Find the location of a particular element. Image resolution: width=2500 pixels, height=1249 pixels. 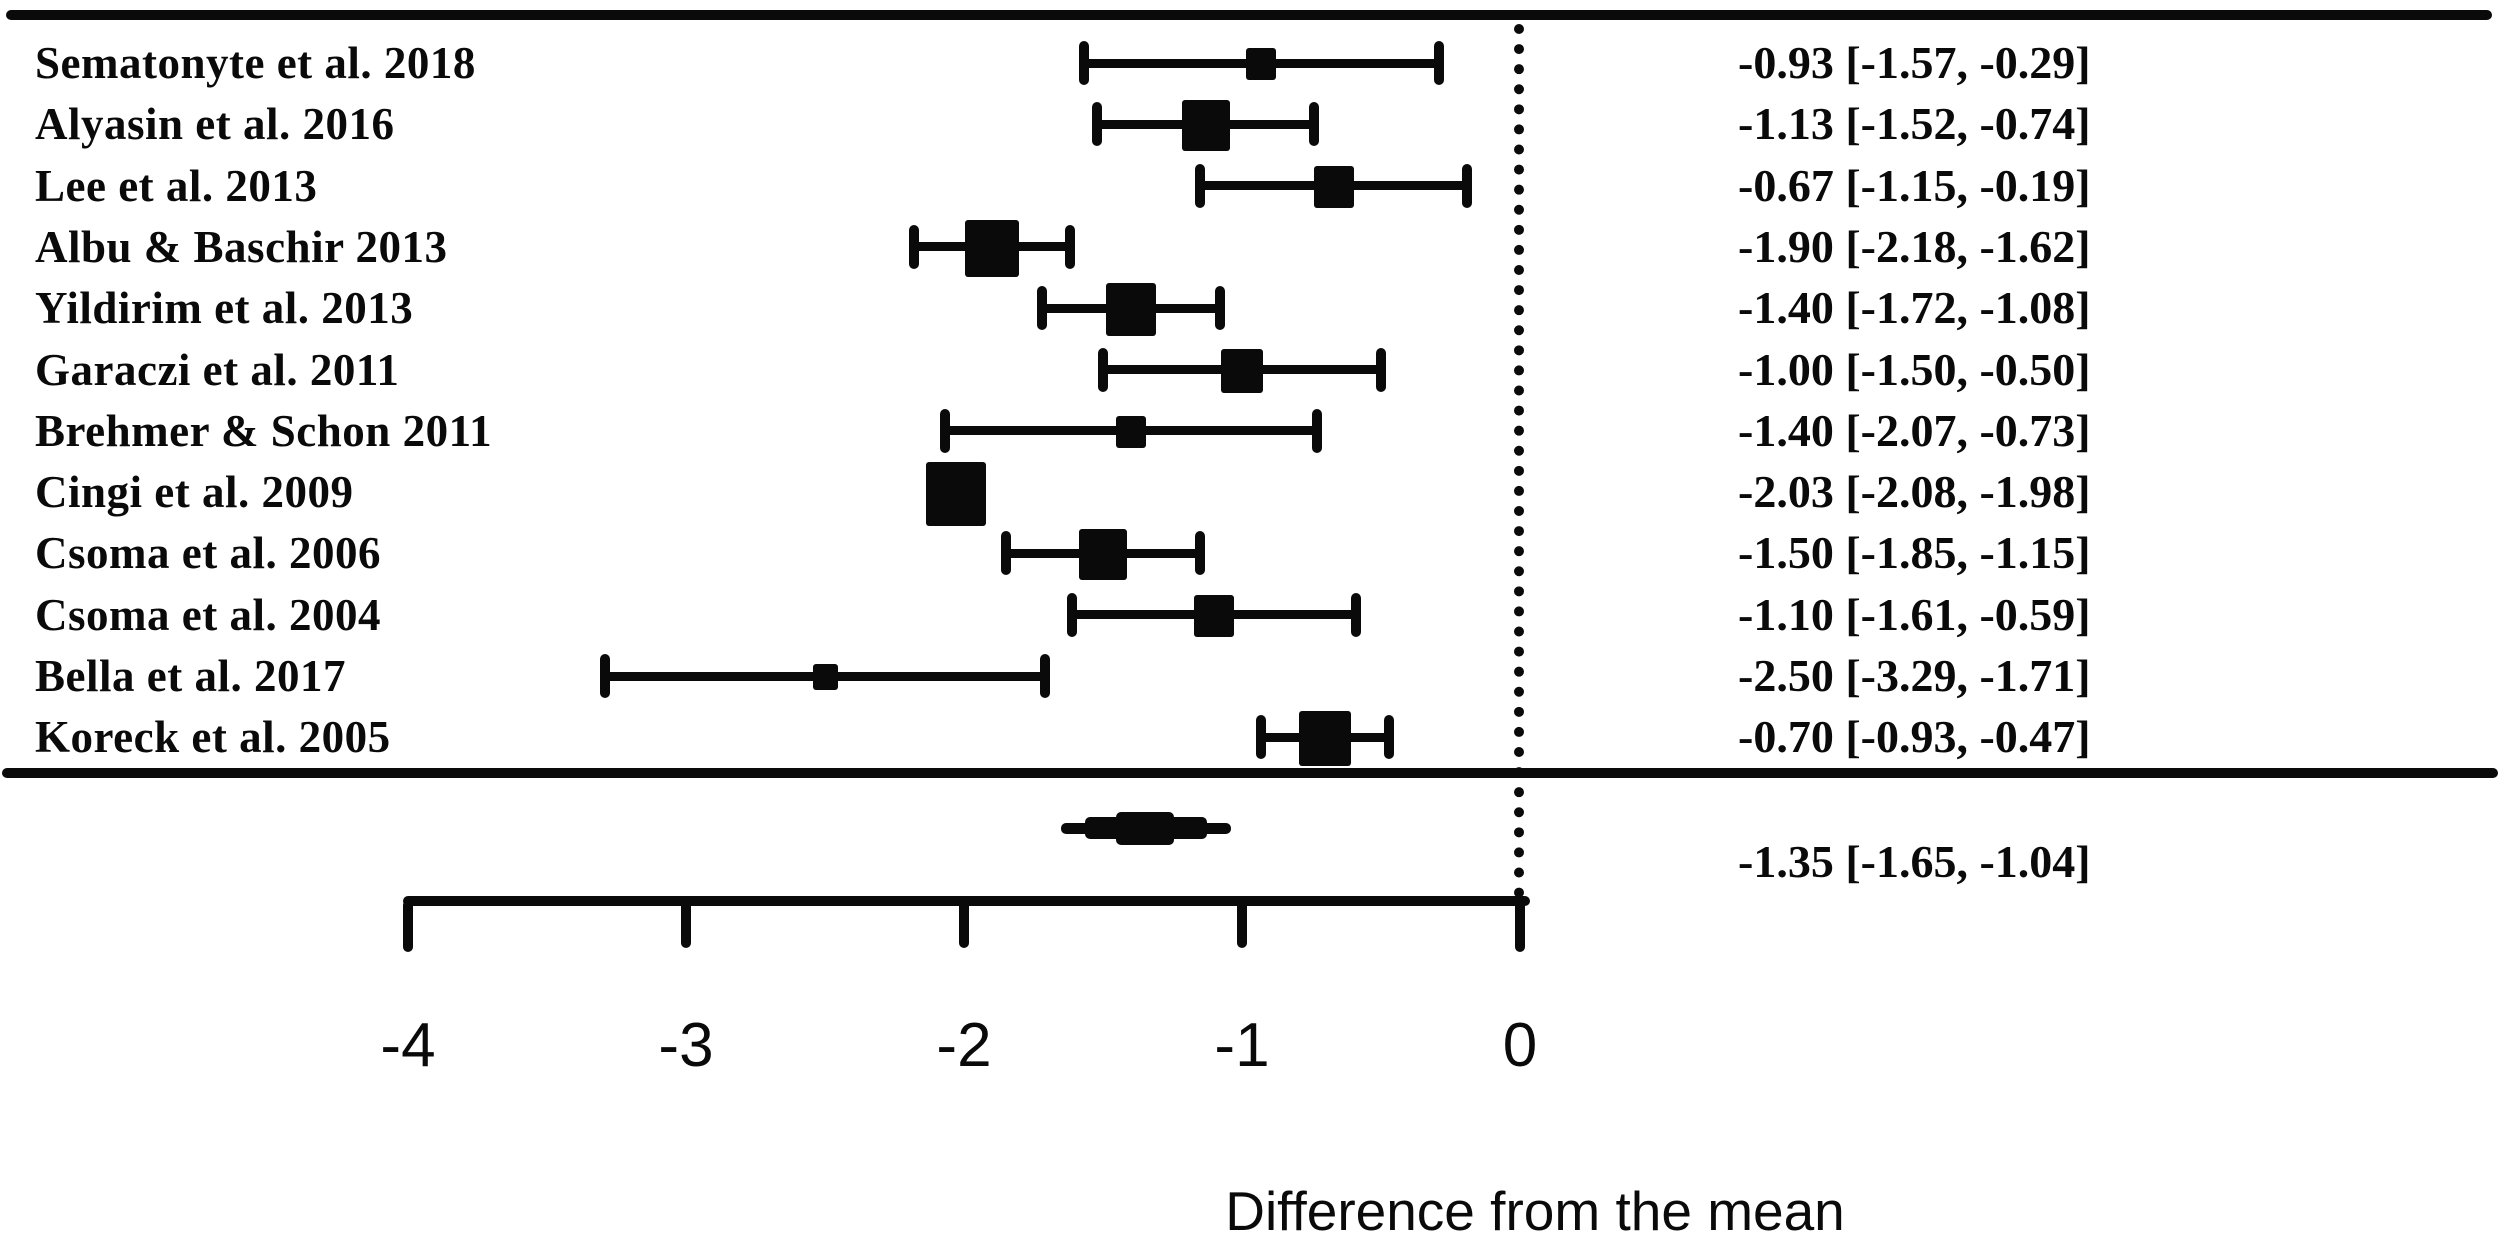

summary-separator-line is located at coordinates (1250, 773).